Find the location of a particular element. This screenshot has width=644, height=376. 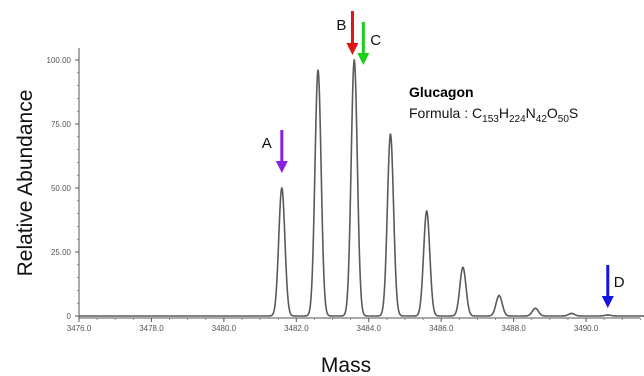

y-tick-label: 100.00 is located at coordinates (59, 60).